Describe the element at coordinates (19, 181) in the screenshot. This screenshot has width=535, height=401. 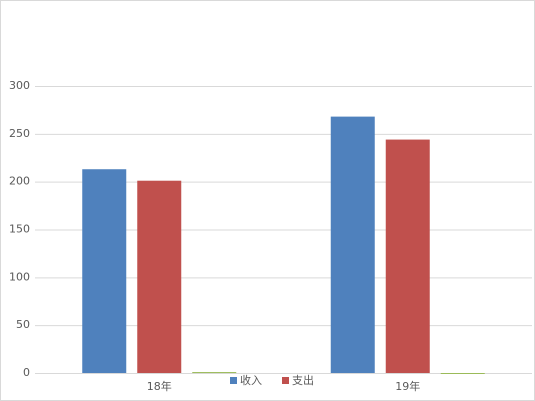
I see `y-tick-label: 200` at that location.